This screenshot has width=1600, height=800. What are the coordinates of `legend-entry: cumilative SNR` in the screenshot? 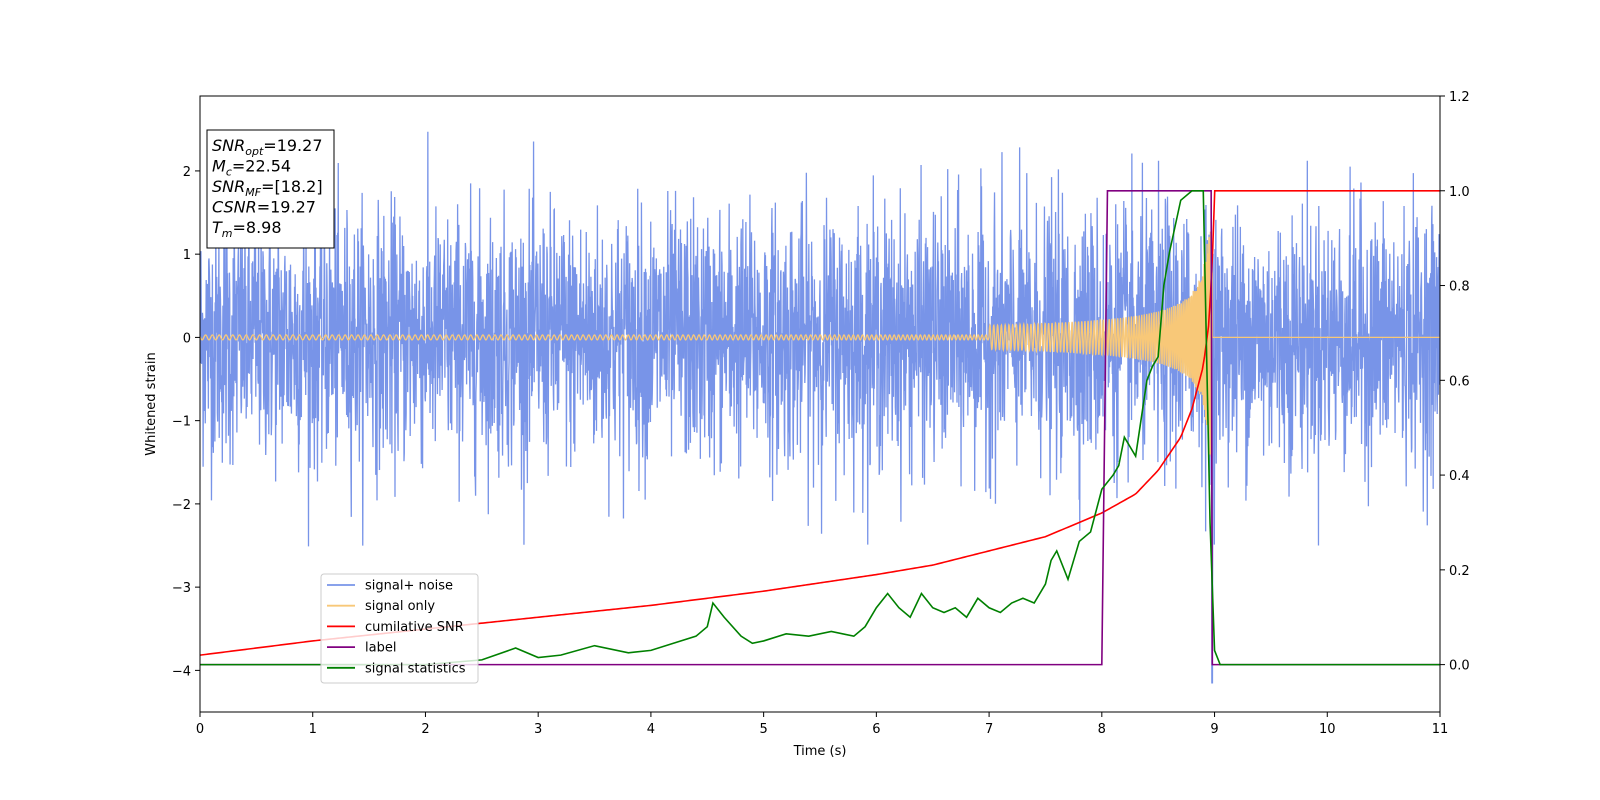 It's located at (414, 627).